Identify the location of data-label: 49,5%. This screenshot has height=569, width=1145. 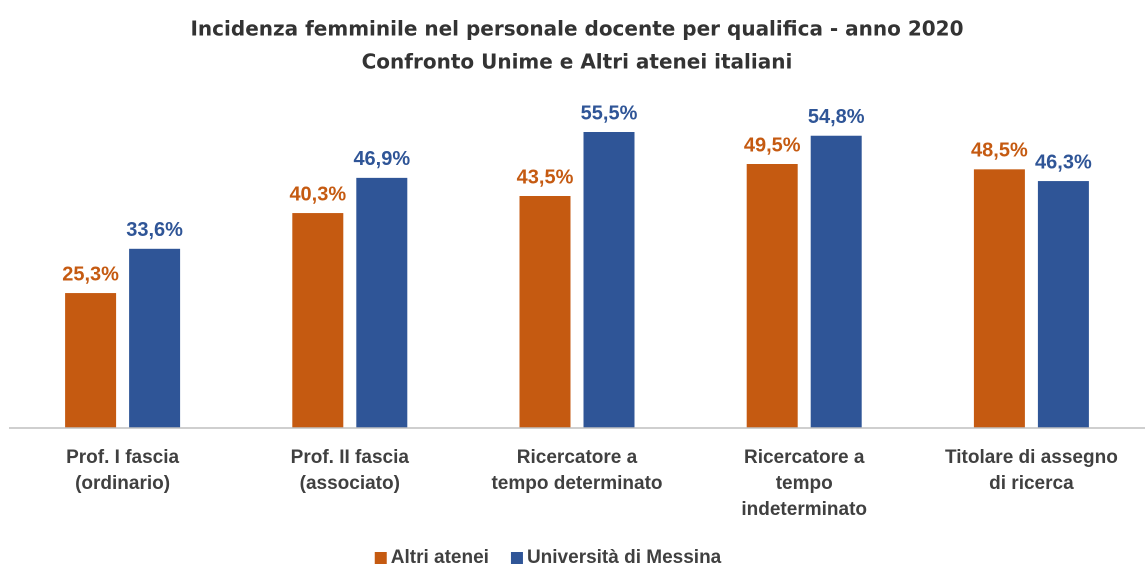
(772, 145).